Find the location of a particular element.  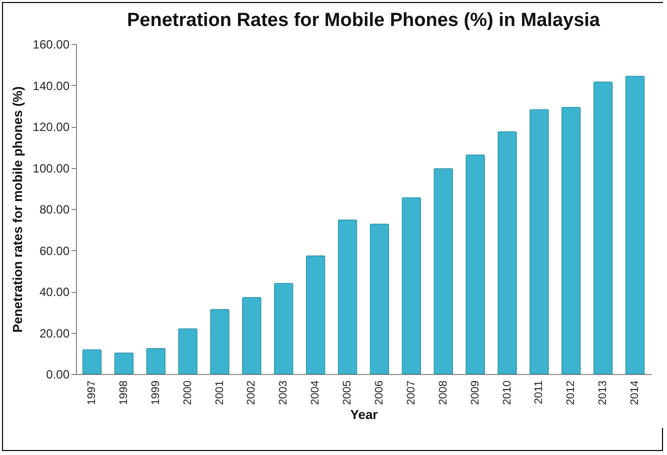

y-tick-label: 40.00 is located at coordinates (54, 292).